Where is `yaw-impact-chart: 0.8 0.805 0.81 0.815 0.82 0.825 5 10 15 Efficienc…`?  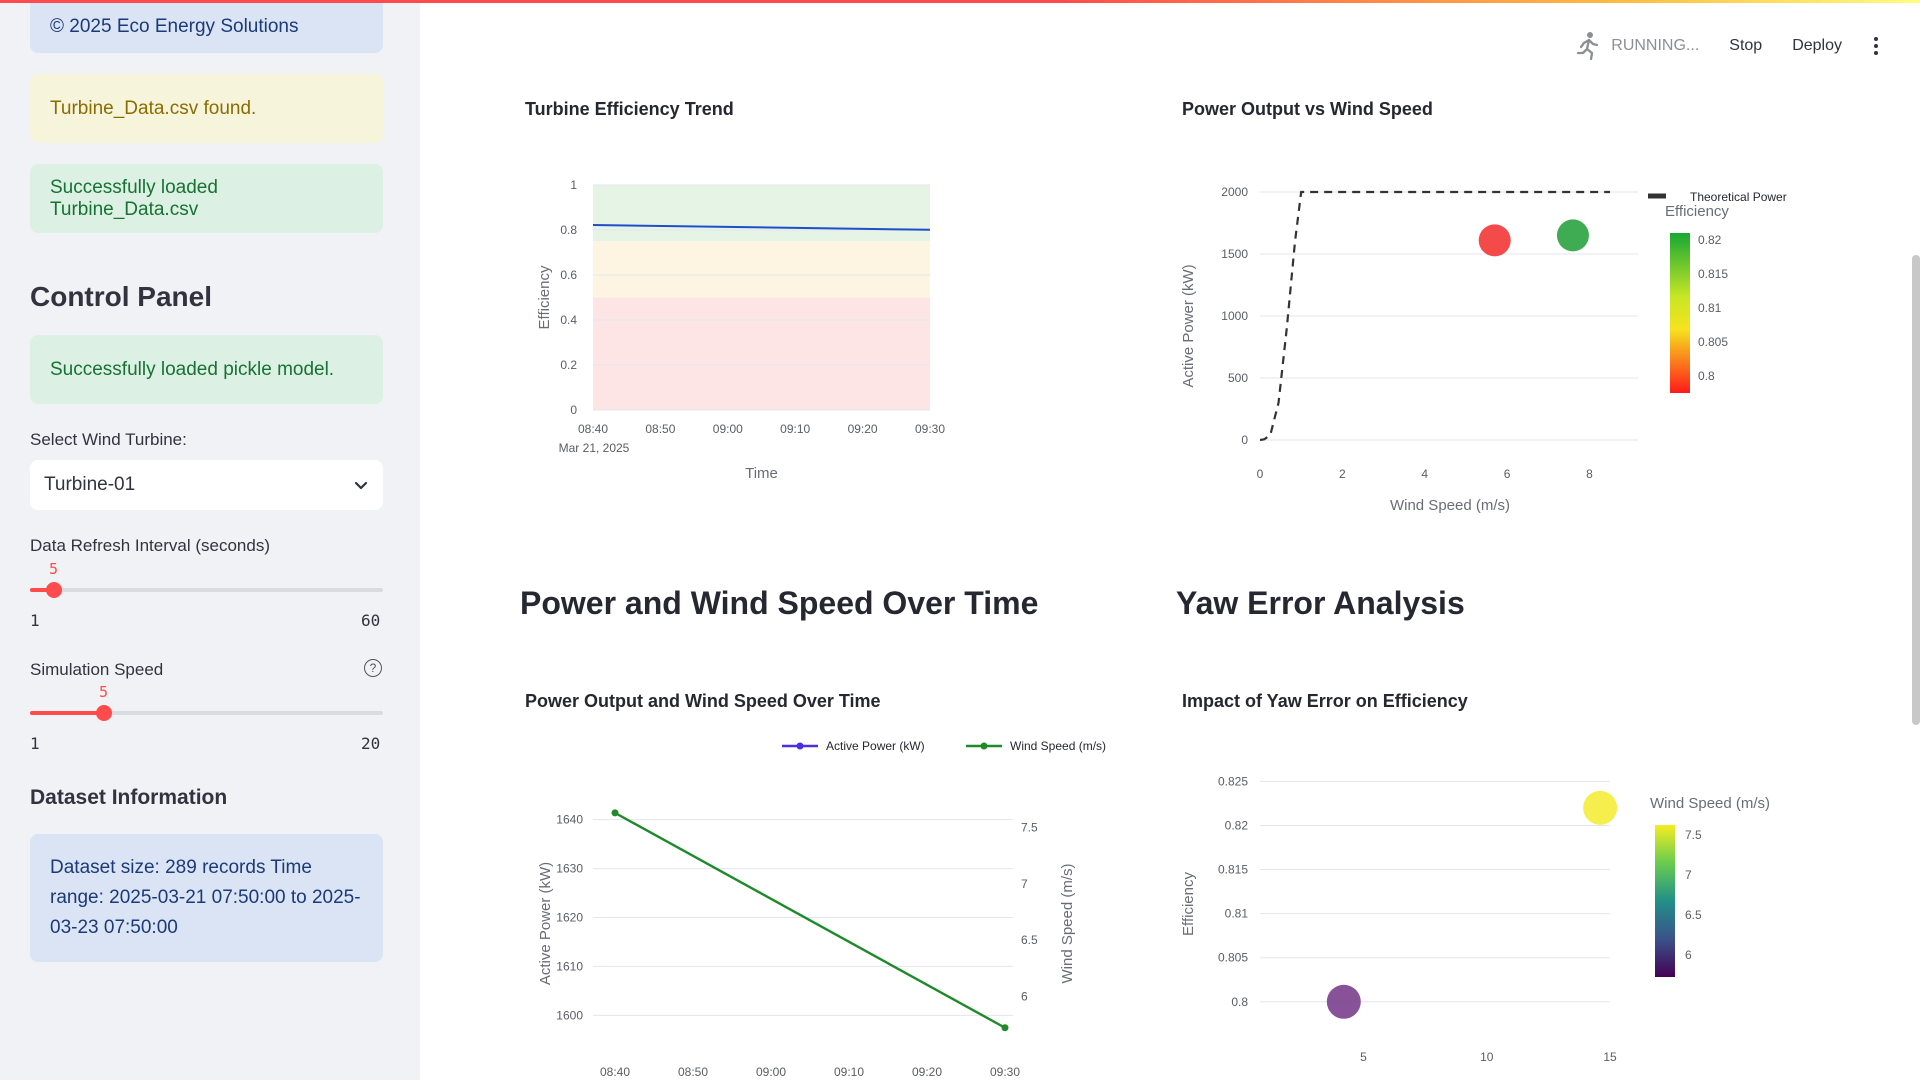 yaw-impact-chart: 0.8 0.805 0.81 0.815 0.82 0.825 5 10 15 Efficienc… is located at coordinates (1500, 902).